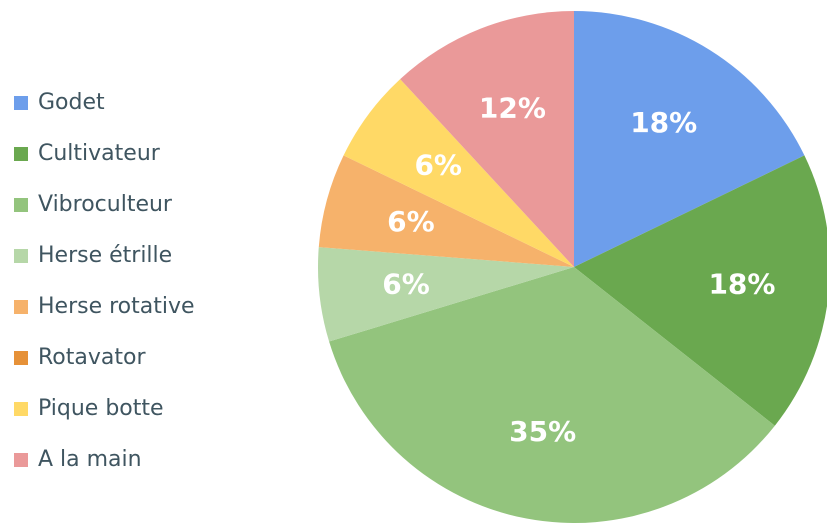  What do you see at coordinates (105, 255) in the screenshot?
I see `legend-label: Herse étrille` at bounding box center [105, 255].